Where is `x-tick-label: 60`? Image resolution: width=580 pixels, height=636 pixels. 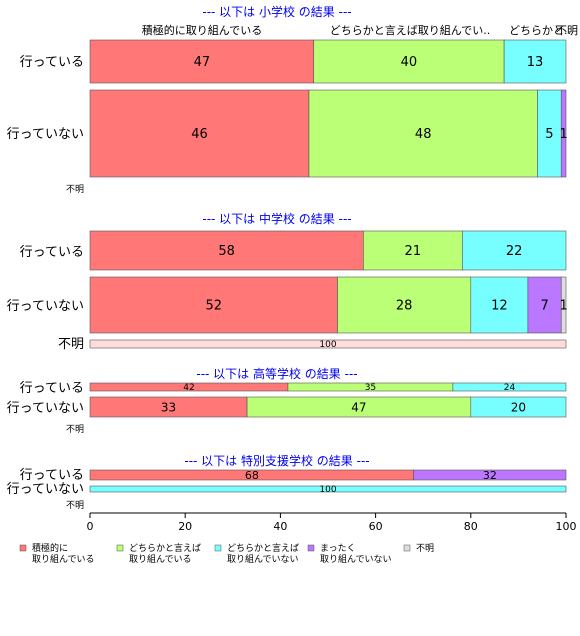 x-tick-label: 60 is located at coordinates (376, 526).